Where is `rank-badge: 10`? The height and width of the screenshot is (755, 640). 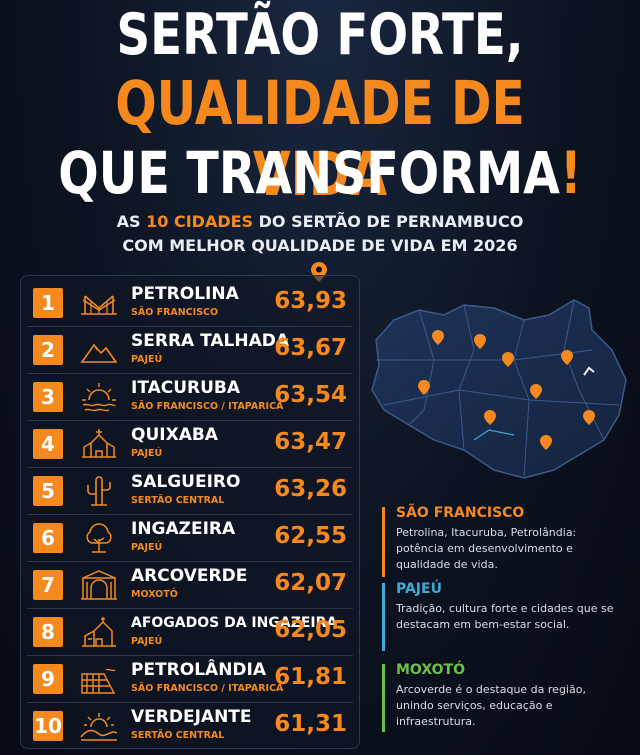 rank-badge: 10 is located at coordinates (48, 726).